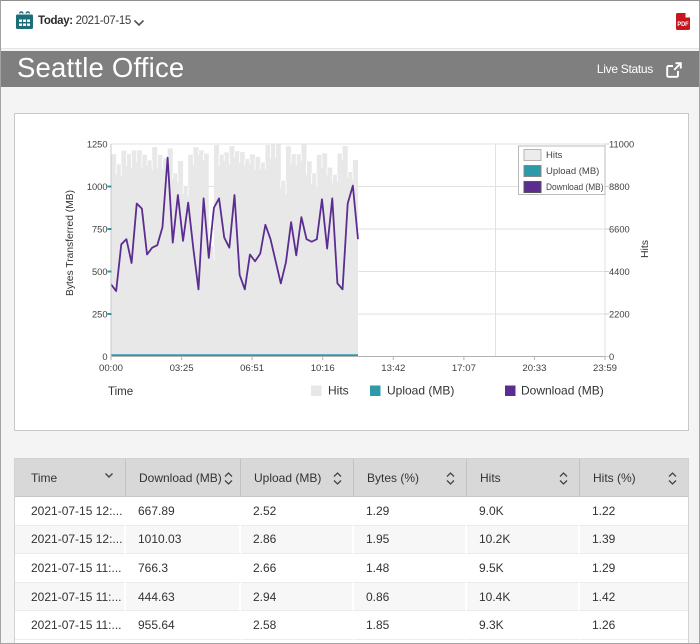  I want to click on svg-text: 20:33, so click(534, 368).